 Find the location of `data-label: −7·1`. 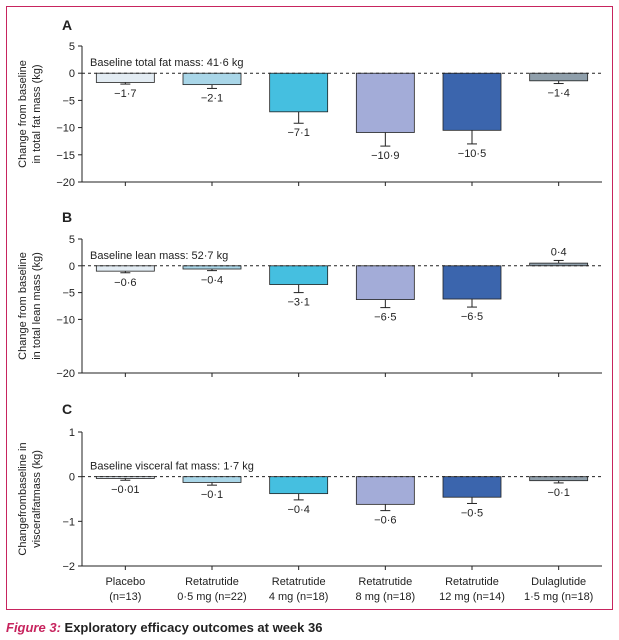

data-label: −7·1 is located at coordinates (299, 133).